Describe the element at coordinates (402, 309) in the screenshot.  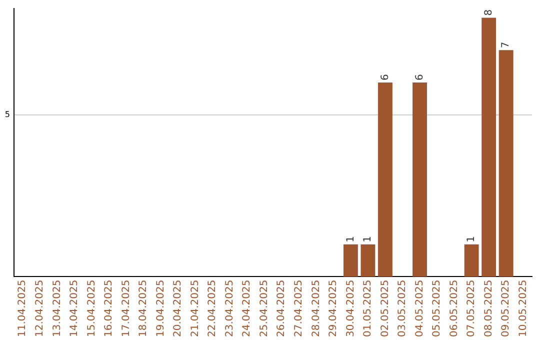
I see `x-tick-label: 03.05.2025` at that location.